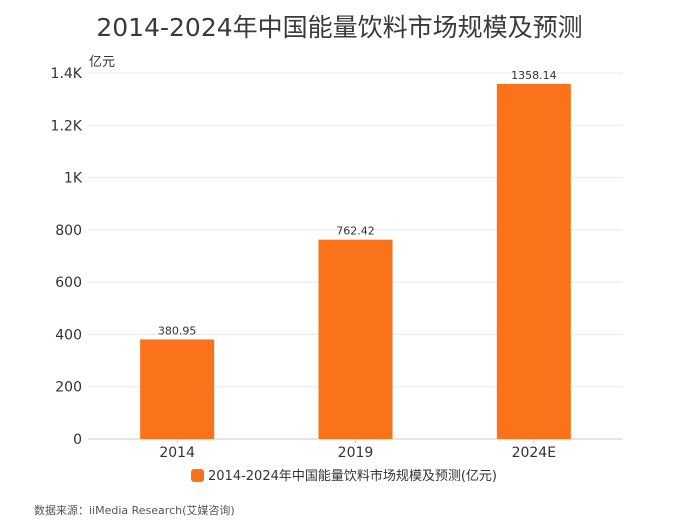  Describe the element at coordinates (177, 389) in the screenshot. I see `bar-2014` at that location.